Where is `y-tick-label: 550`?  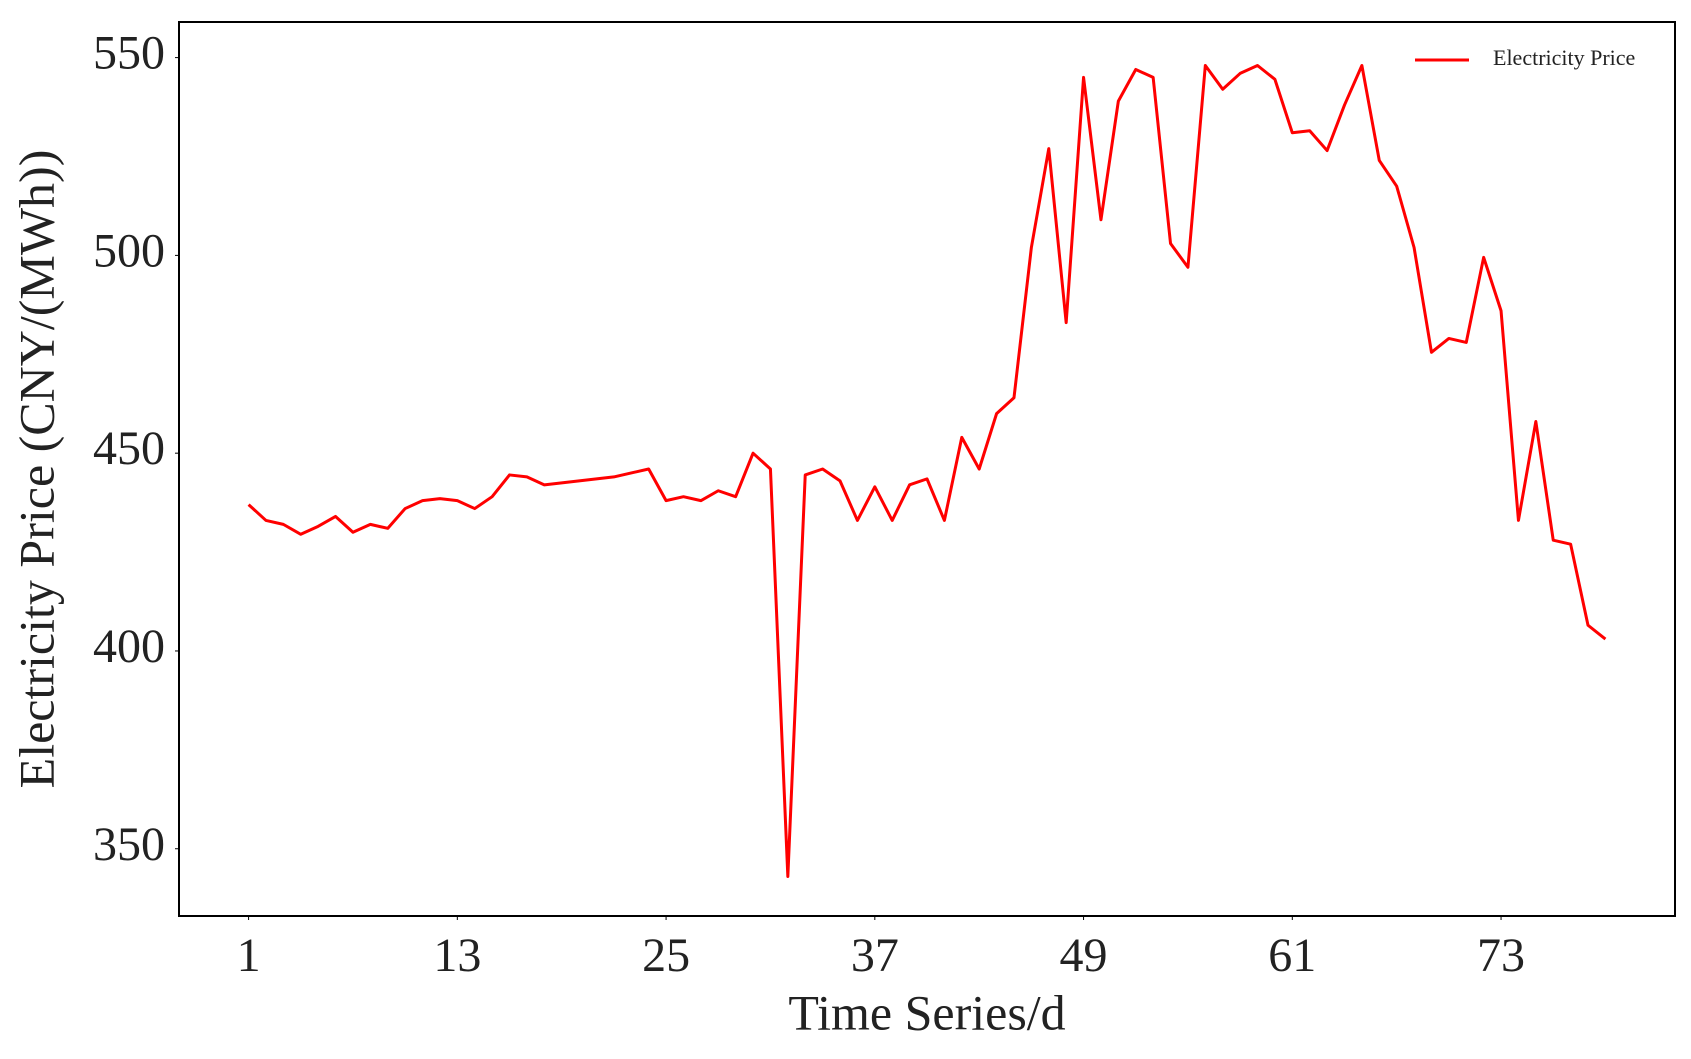 y-tick-label: 550 is located at coordinates (129, 53).